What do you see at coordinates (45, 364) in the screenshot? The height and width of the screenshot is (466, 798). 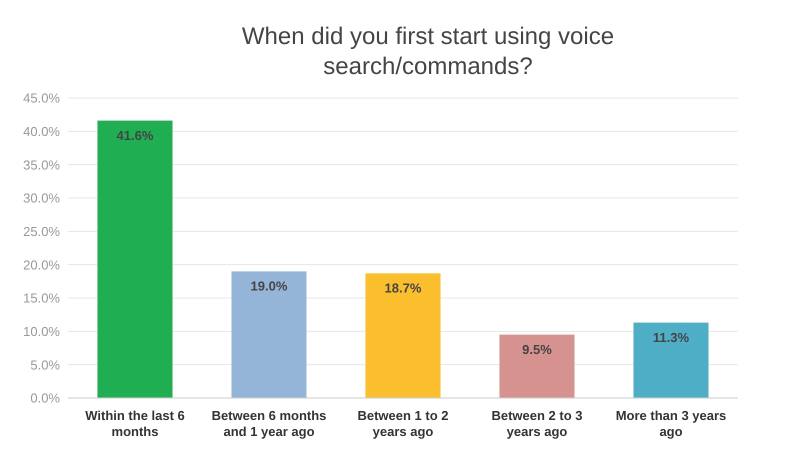 I see `y-tick-label: 5.0%` at bounding box center [45, 364].